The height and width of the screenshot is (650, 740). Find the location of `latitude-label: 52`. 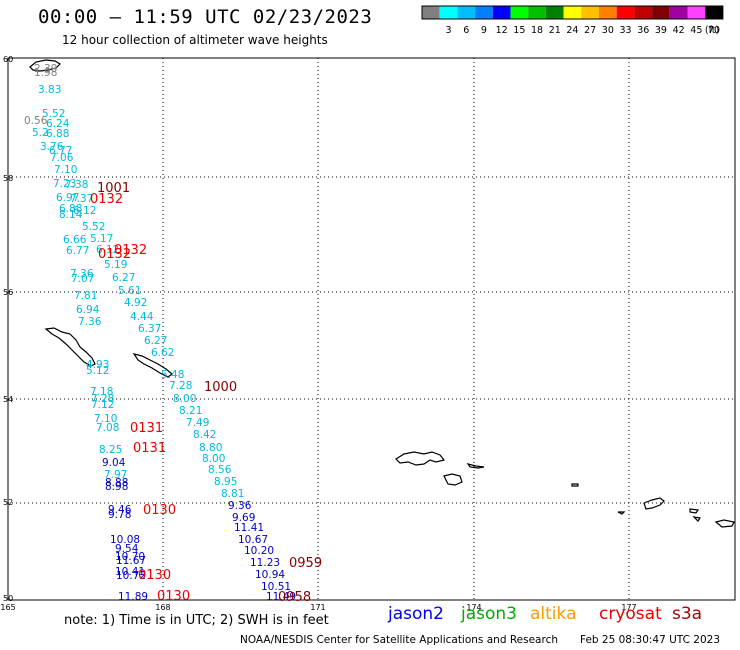

latitude-label: 52 is located at coordinates (8, 502).